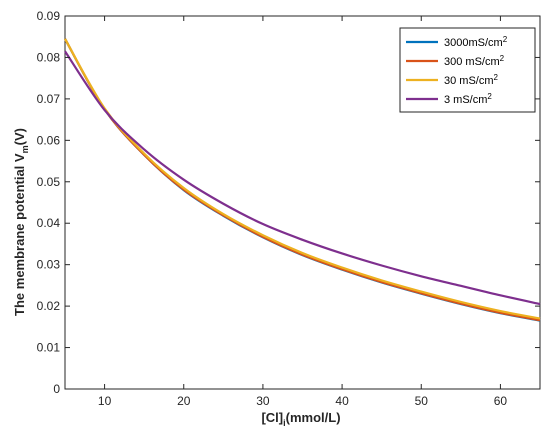  What do you see at coordinates (49, 16) in the screenshot?
I see `y-tick-label: 0.09` at bounding box center [49, 16].